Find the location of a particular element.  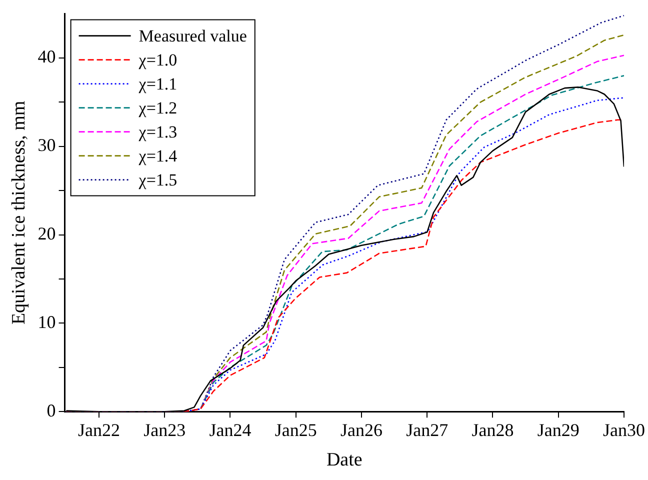

y-tick-label: 10 is located at coordinates (47, 322).